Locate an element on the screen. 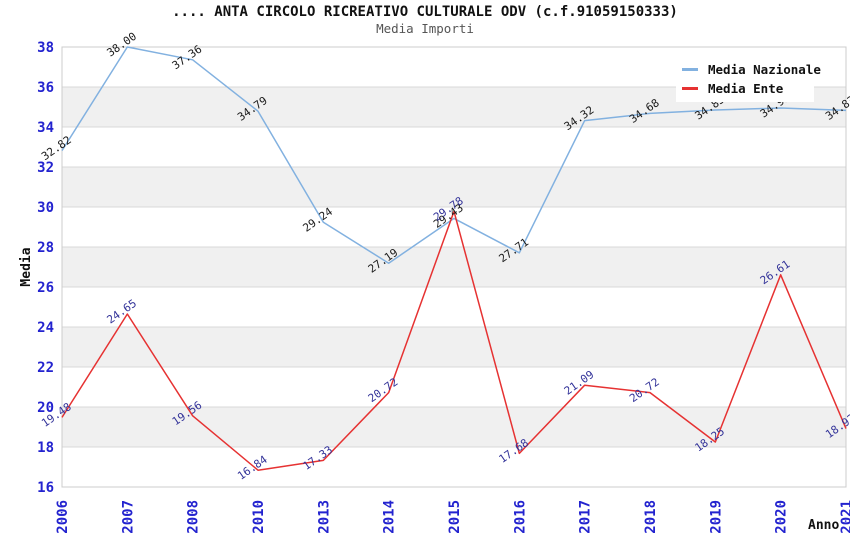 Image resolution: width=850 pixels, height=550 pixels. x-tick-label: 2020 is located at coordinates (782, 517).